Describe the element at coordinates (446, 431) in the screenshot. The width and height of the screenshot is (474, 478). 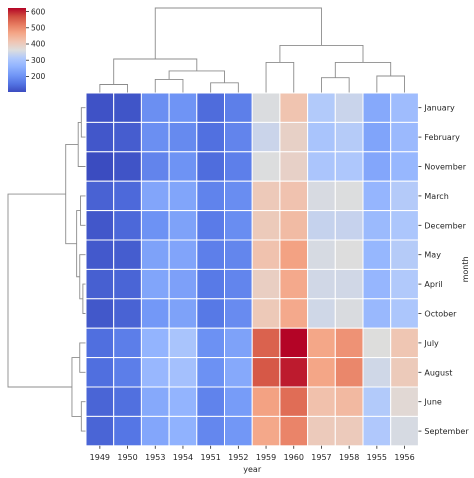
I see `y-tick-label: September` at that location.